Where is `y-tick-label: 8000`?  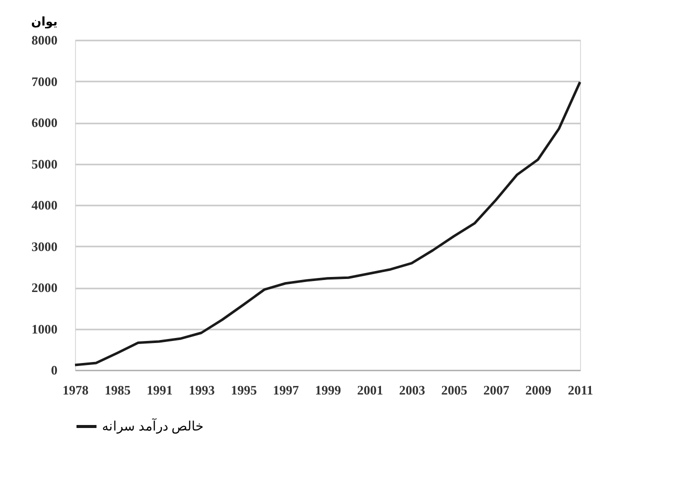
y-tick-label: 8000 is located at coordinates (45, 40).